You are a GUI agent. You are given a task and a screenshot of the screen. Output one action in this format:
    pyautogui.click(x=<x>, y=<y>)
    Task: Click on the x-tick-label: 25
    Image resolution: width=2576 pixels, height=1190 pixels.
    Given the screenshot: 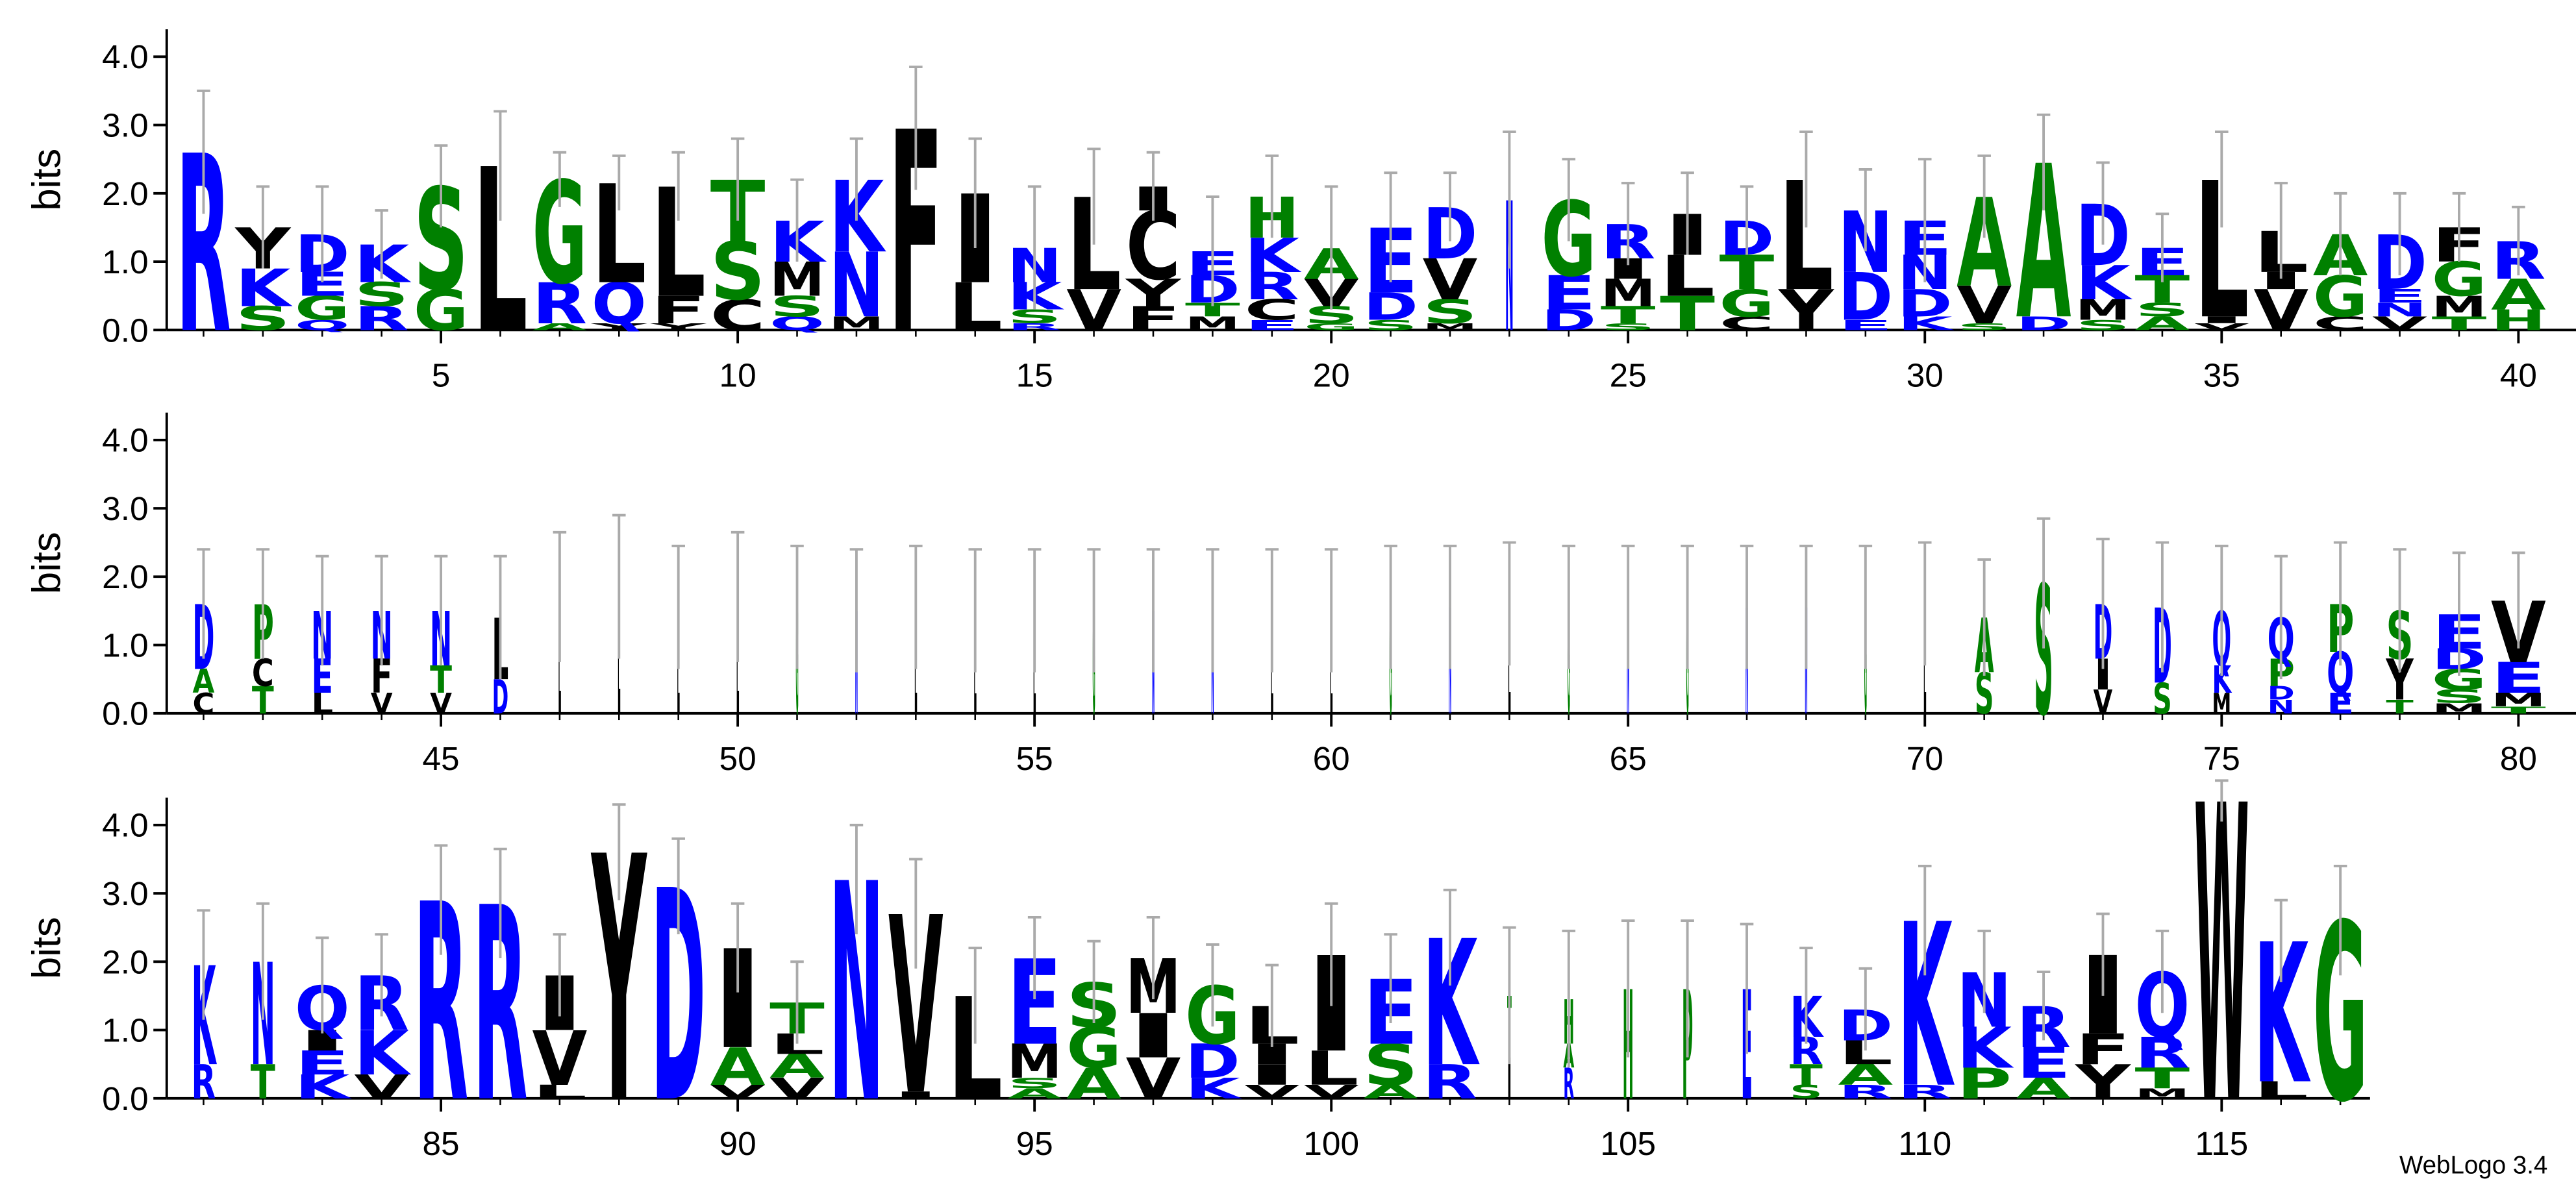 What is the action you would take?
    pyautogui.click(x=1628, y=376)
    